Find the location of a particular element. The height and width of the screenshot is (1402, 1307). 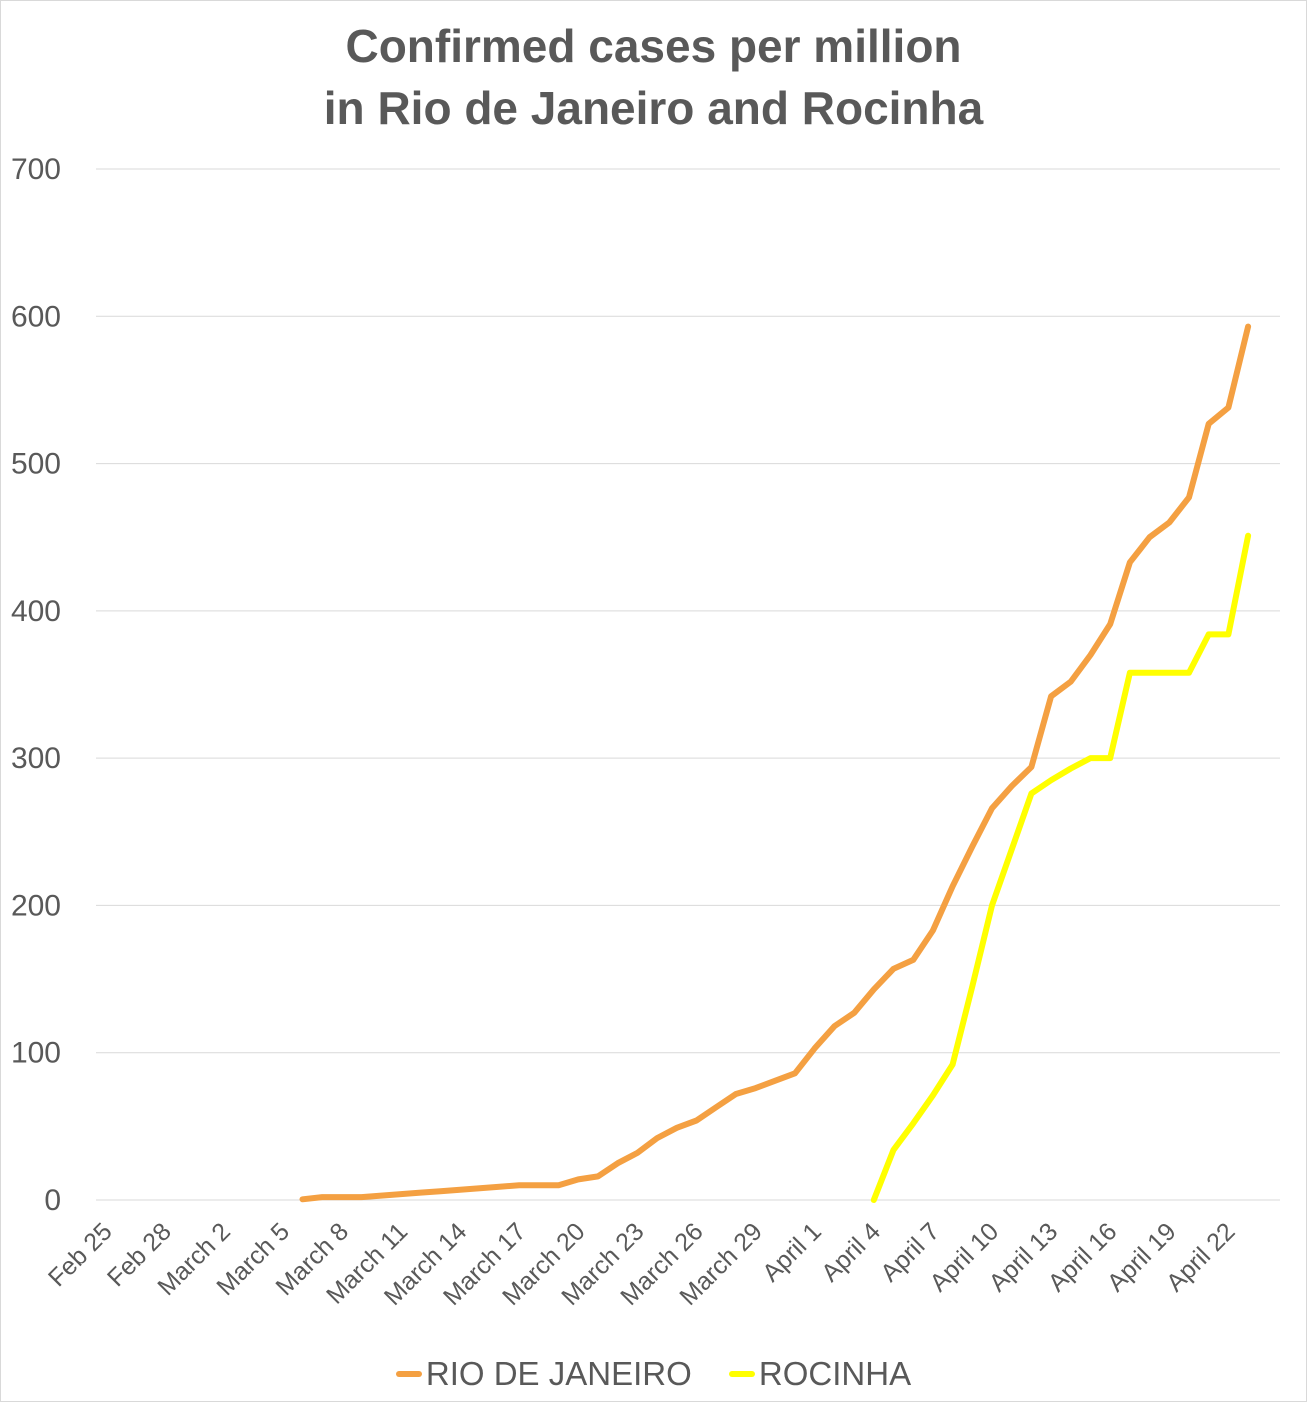

chart-title-line-2: in Rio de Janeiro and Rocinha is located at coordinates (653, 108).